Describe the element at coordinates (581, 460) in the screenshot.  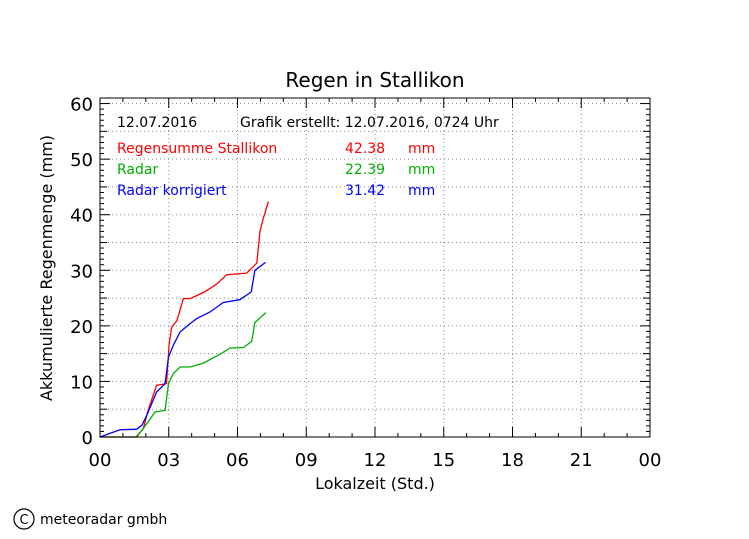
I see `x-tick-label: 21` at that location.